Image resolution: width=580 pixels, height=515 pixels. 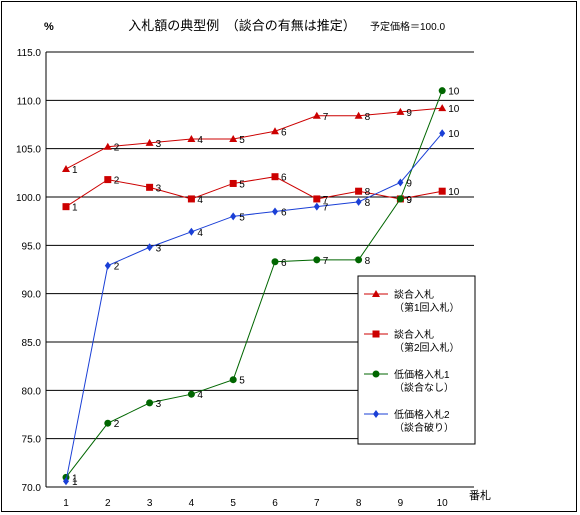 I want to click on legend-item-4: 低価格入札2（談合破り）, so click(x=409, y=421).